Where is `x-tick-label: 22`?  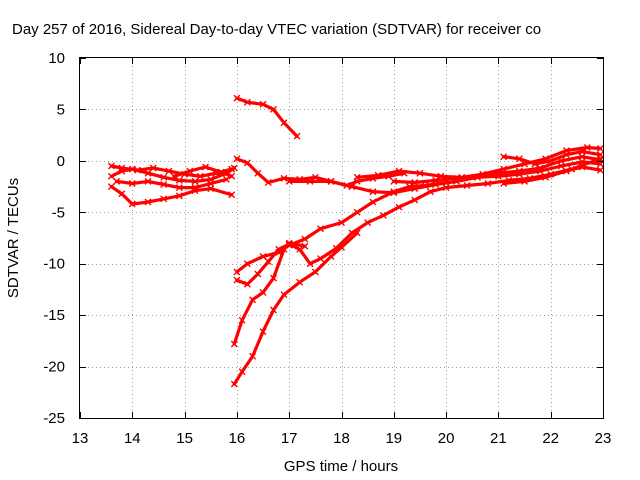 x-tick-label: 22 is located at coordinates (550, 438).